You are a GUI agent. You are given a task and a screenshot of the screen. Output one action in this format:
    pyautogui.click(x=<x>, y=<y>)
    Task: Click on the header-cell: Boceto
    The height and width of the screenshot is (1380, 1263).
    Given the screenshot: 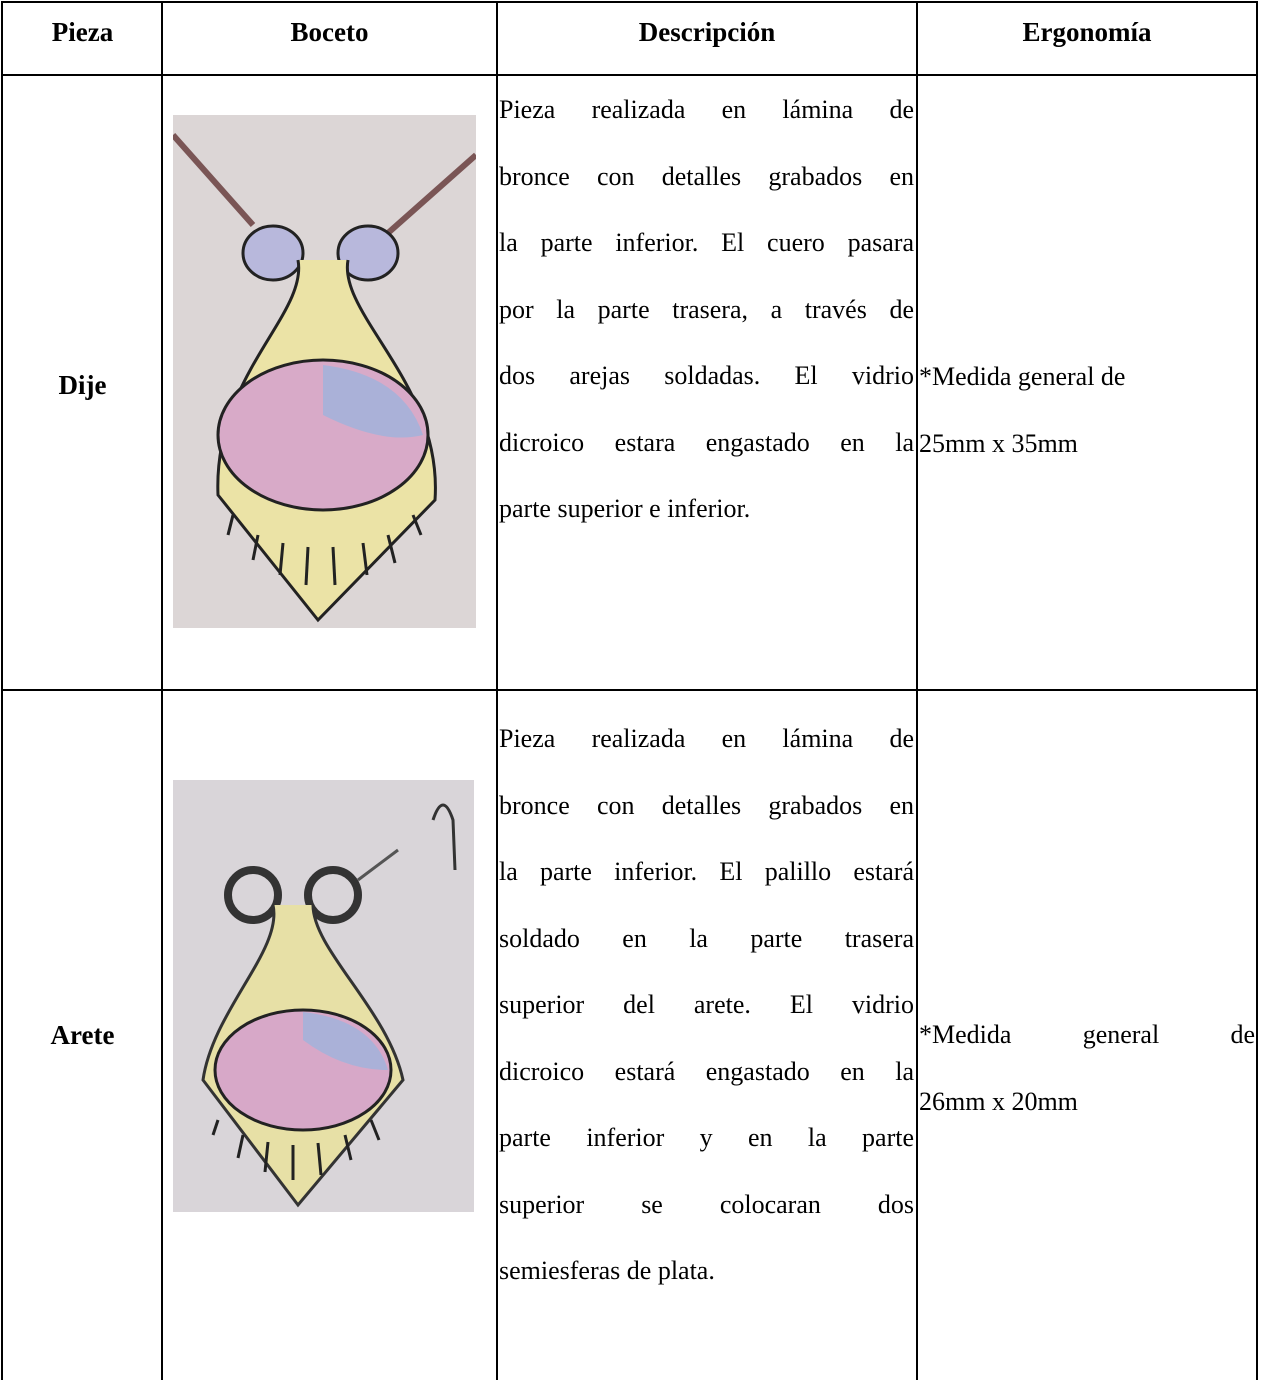 What is the action you would take?
    pyautogui.click(x=329, y=32)
    